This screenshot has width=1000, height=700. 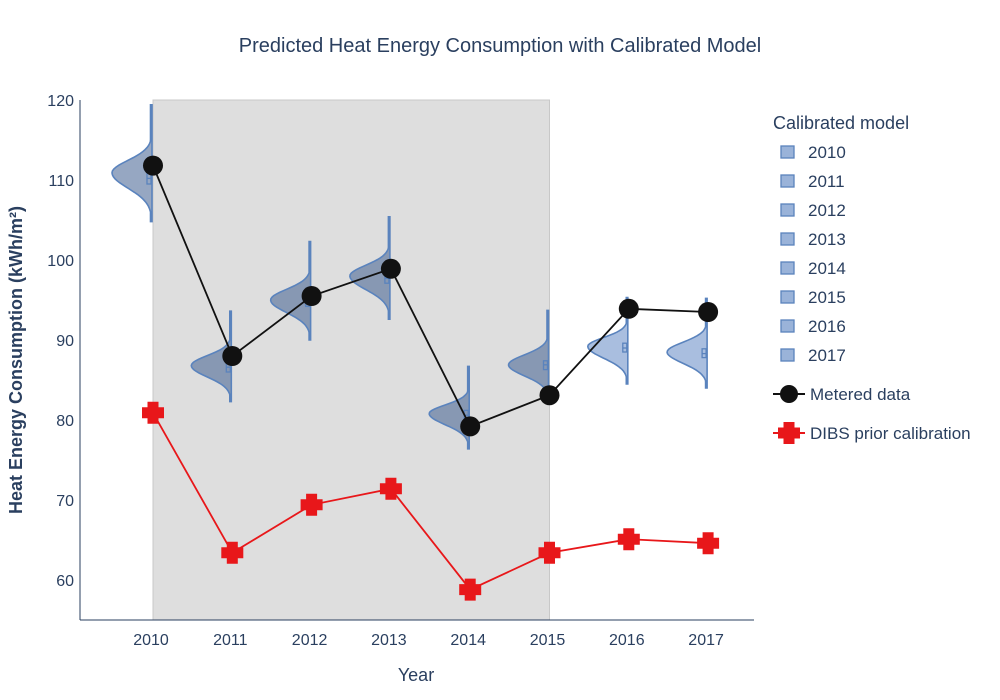 What do you see at coordinates (151, 640) in the screenshot?
I see `x-tick-label: 2010` at bounding box center [151, 640].